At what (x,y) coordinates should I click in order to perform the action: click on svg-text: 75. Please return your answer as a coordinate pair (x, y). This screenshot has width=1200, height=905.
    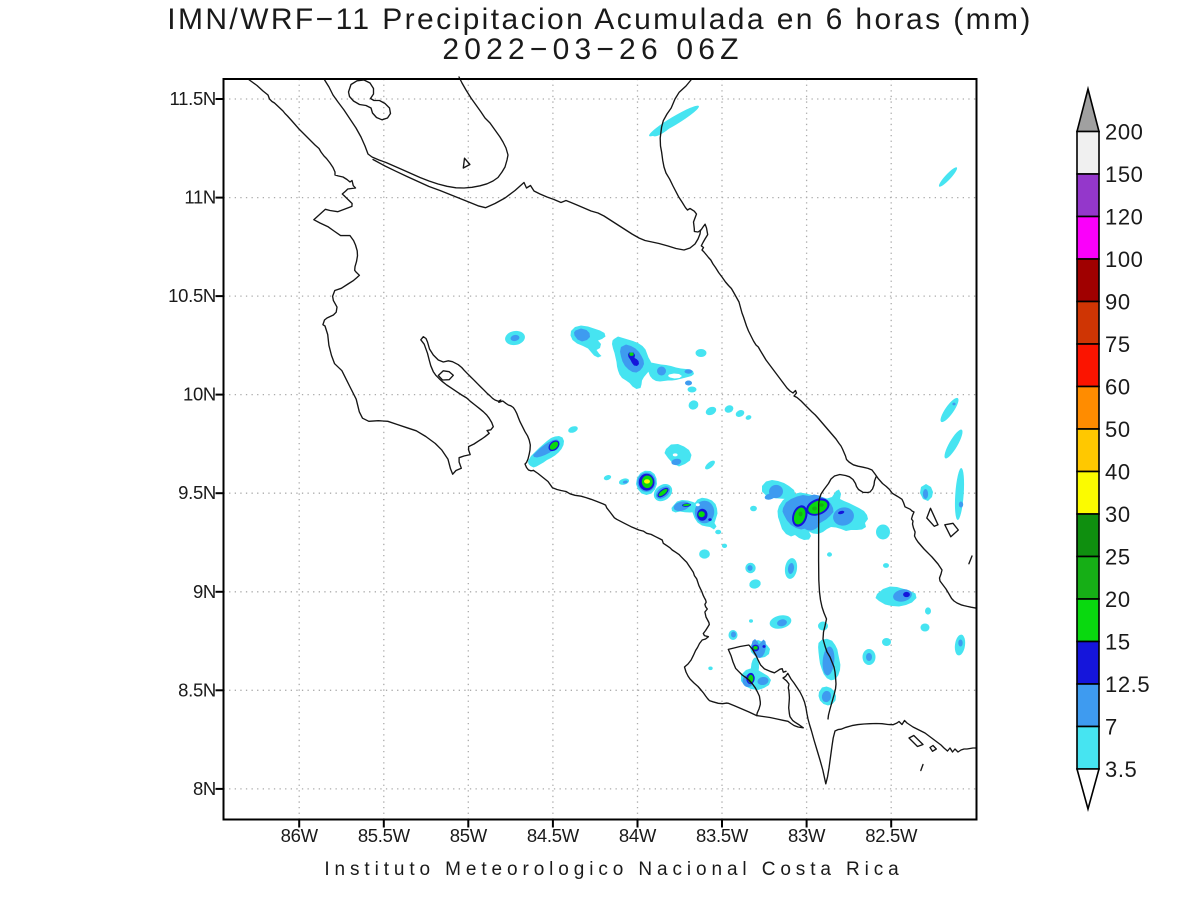
    Looking at the image, I should click on (1118, 344).